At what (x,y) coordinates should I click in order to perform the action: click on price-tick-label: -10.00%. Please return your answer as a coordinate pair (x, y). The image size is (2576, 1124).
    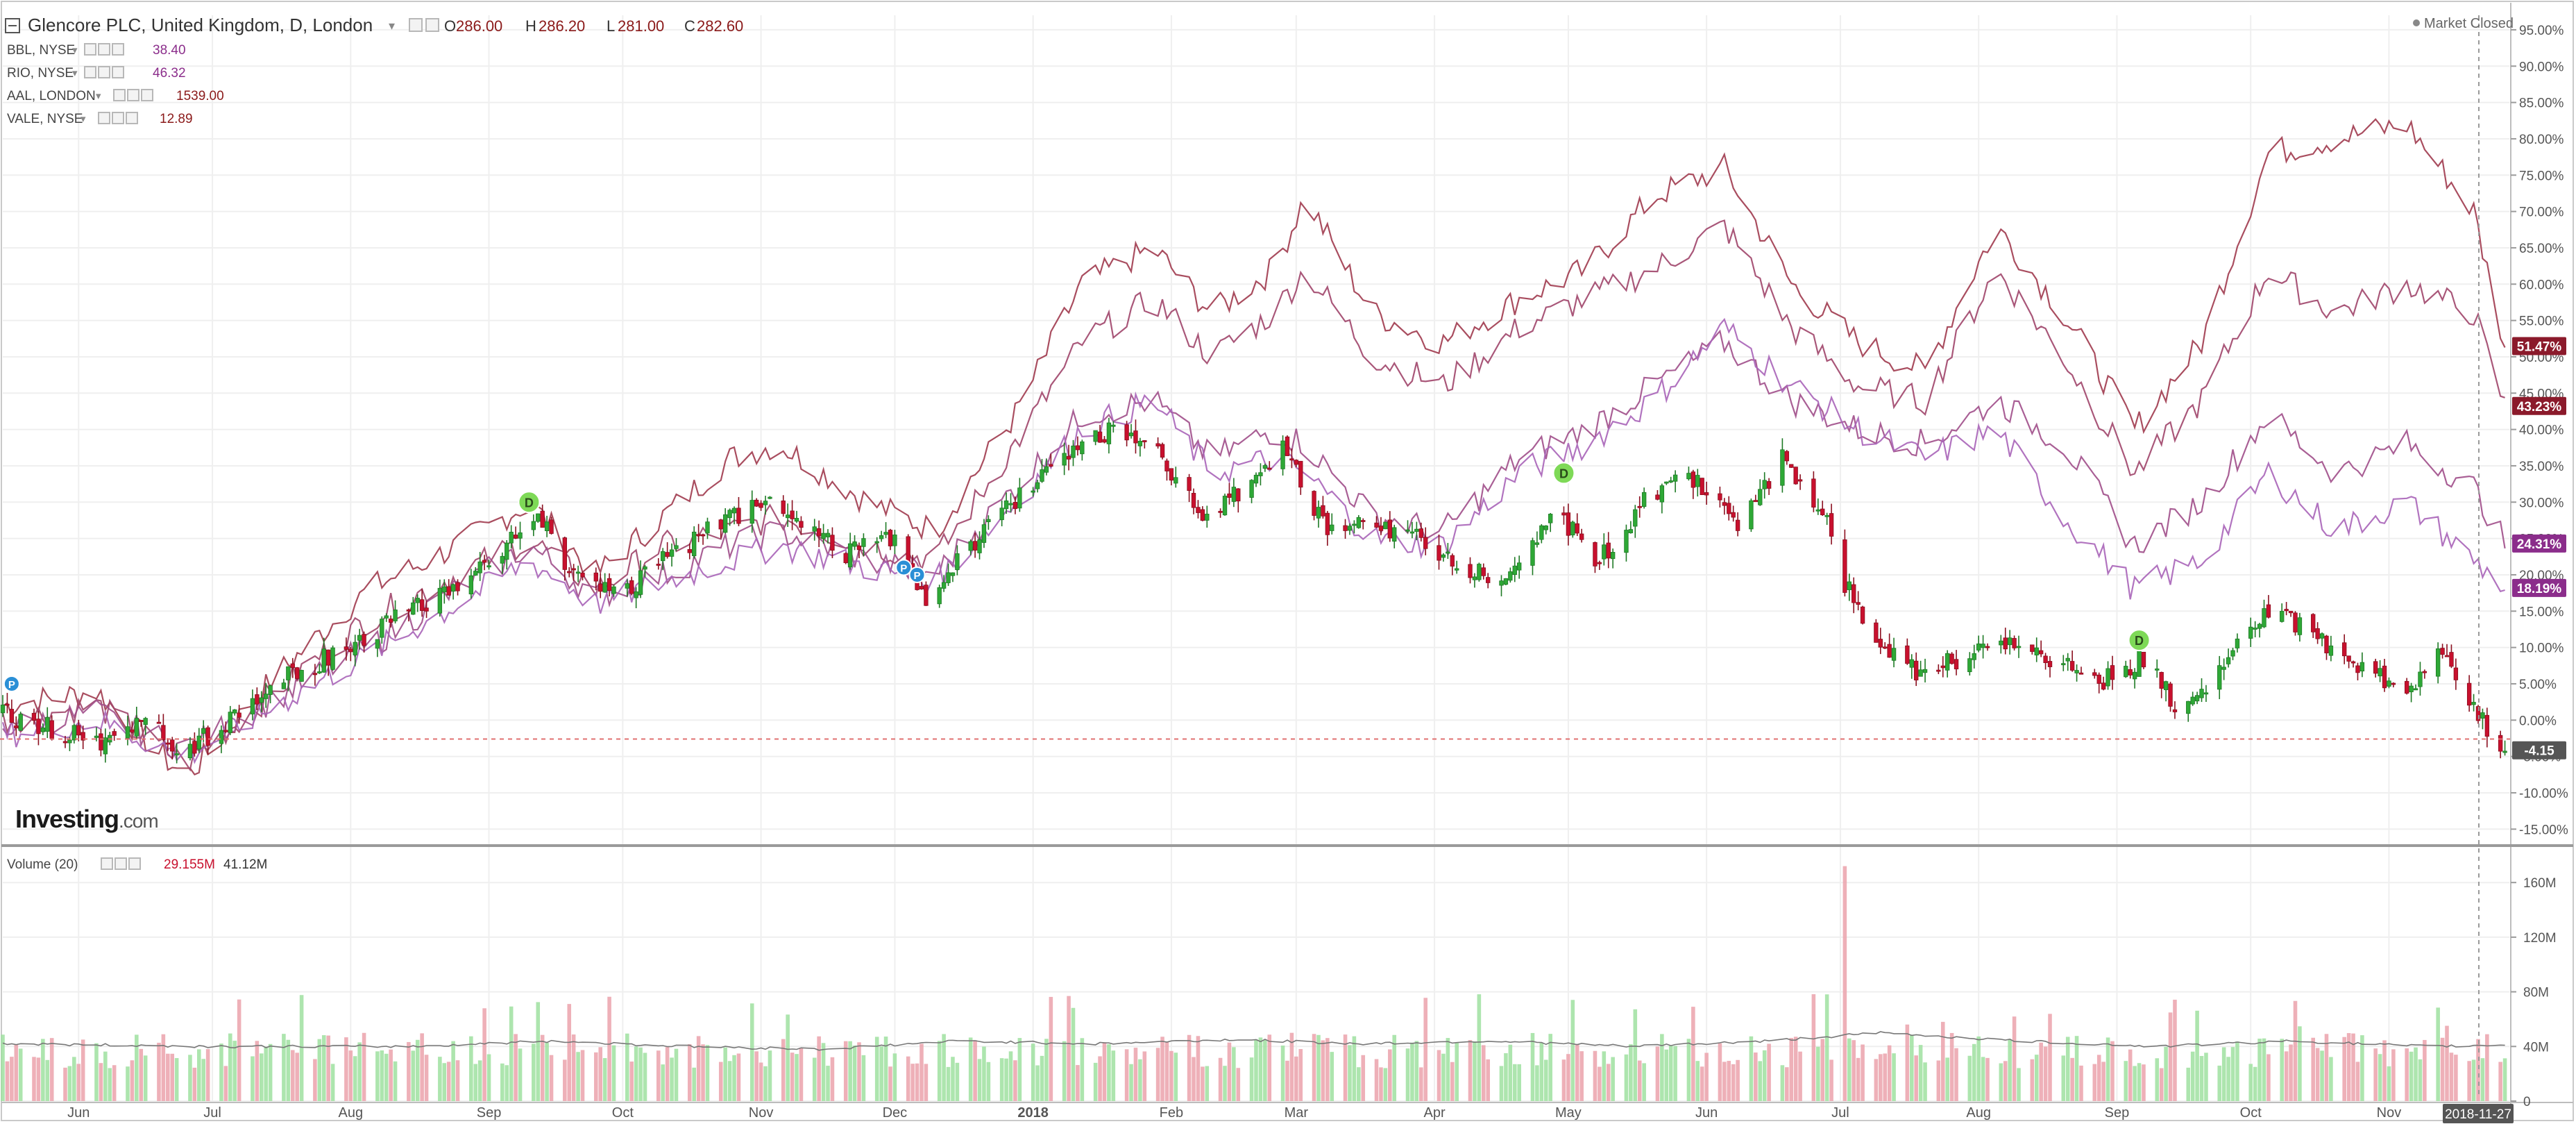
    Looking at the image, I should click on (2543, 794).